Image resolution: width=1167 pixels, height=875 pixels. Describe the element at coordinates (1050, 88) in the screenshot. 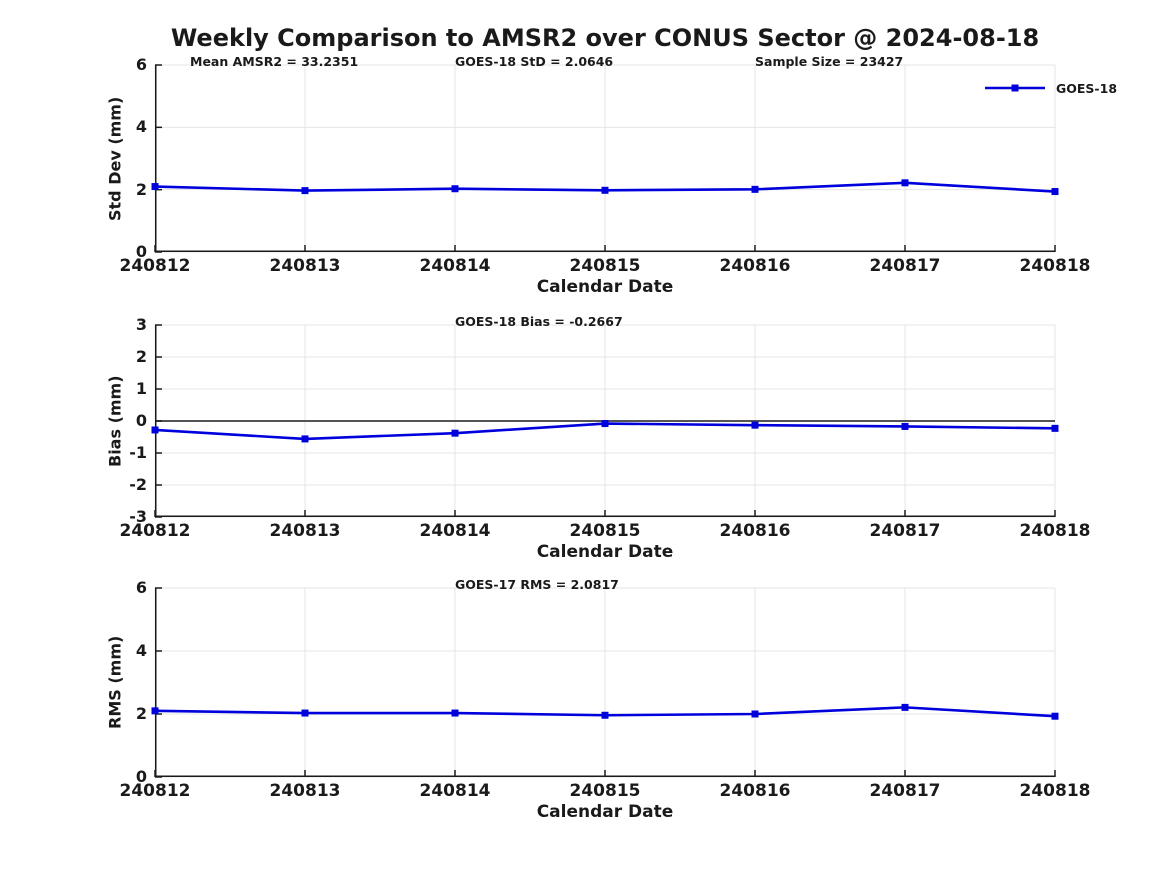

I see `legend: GOES-18` at that location.